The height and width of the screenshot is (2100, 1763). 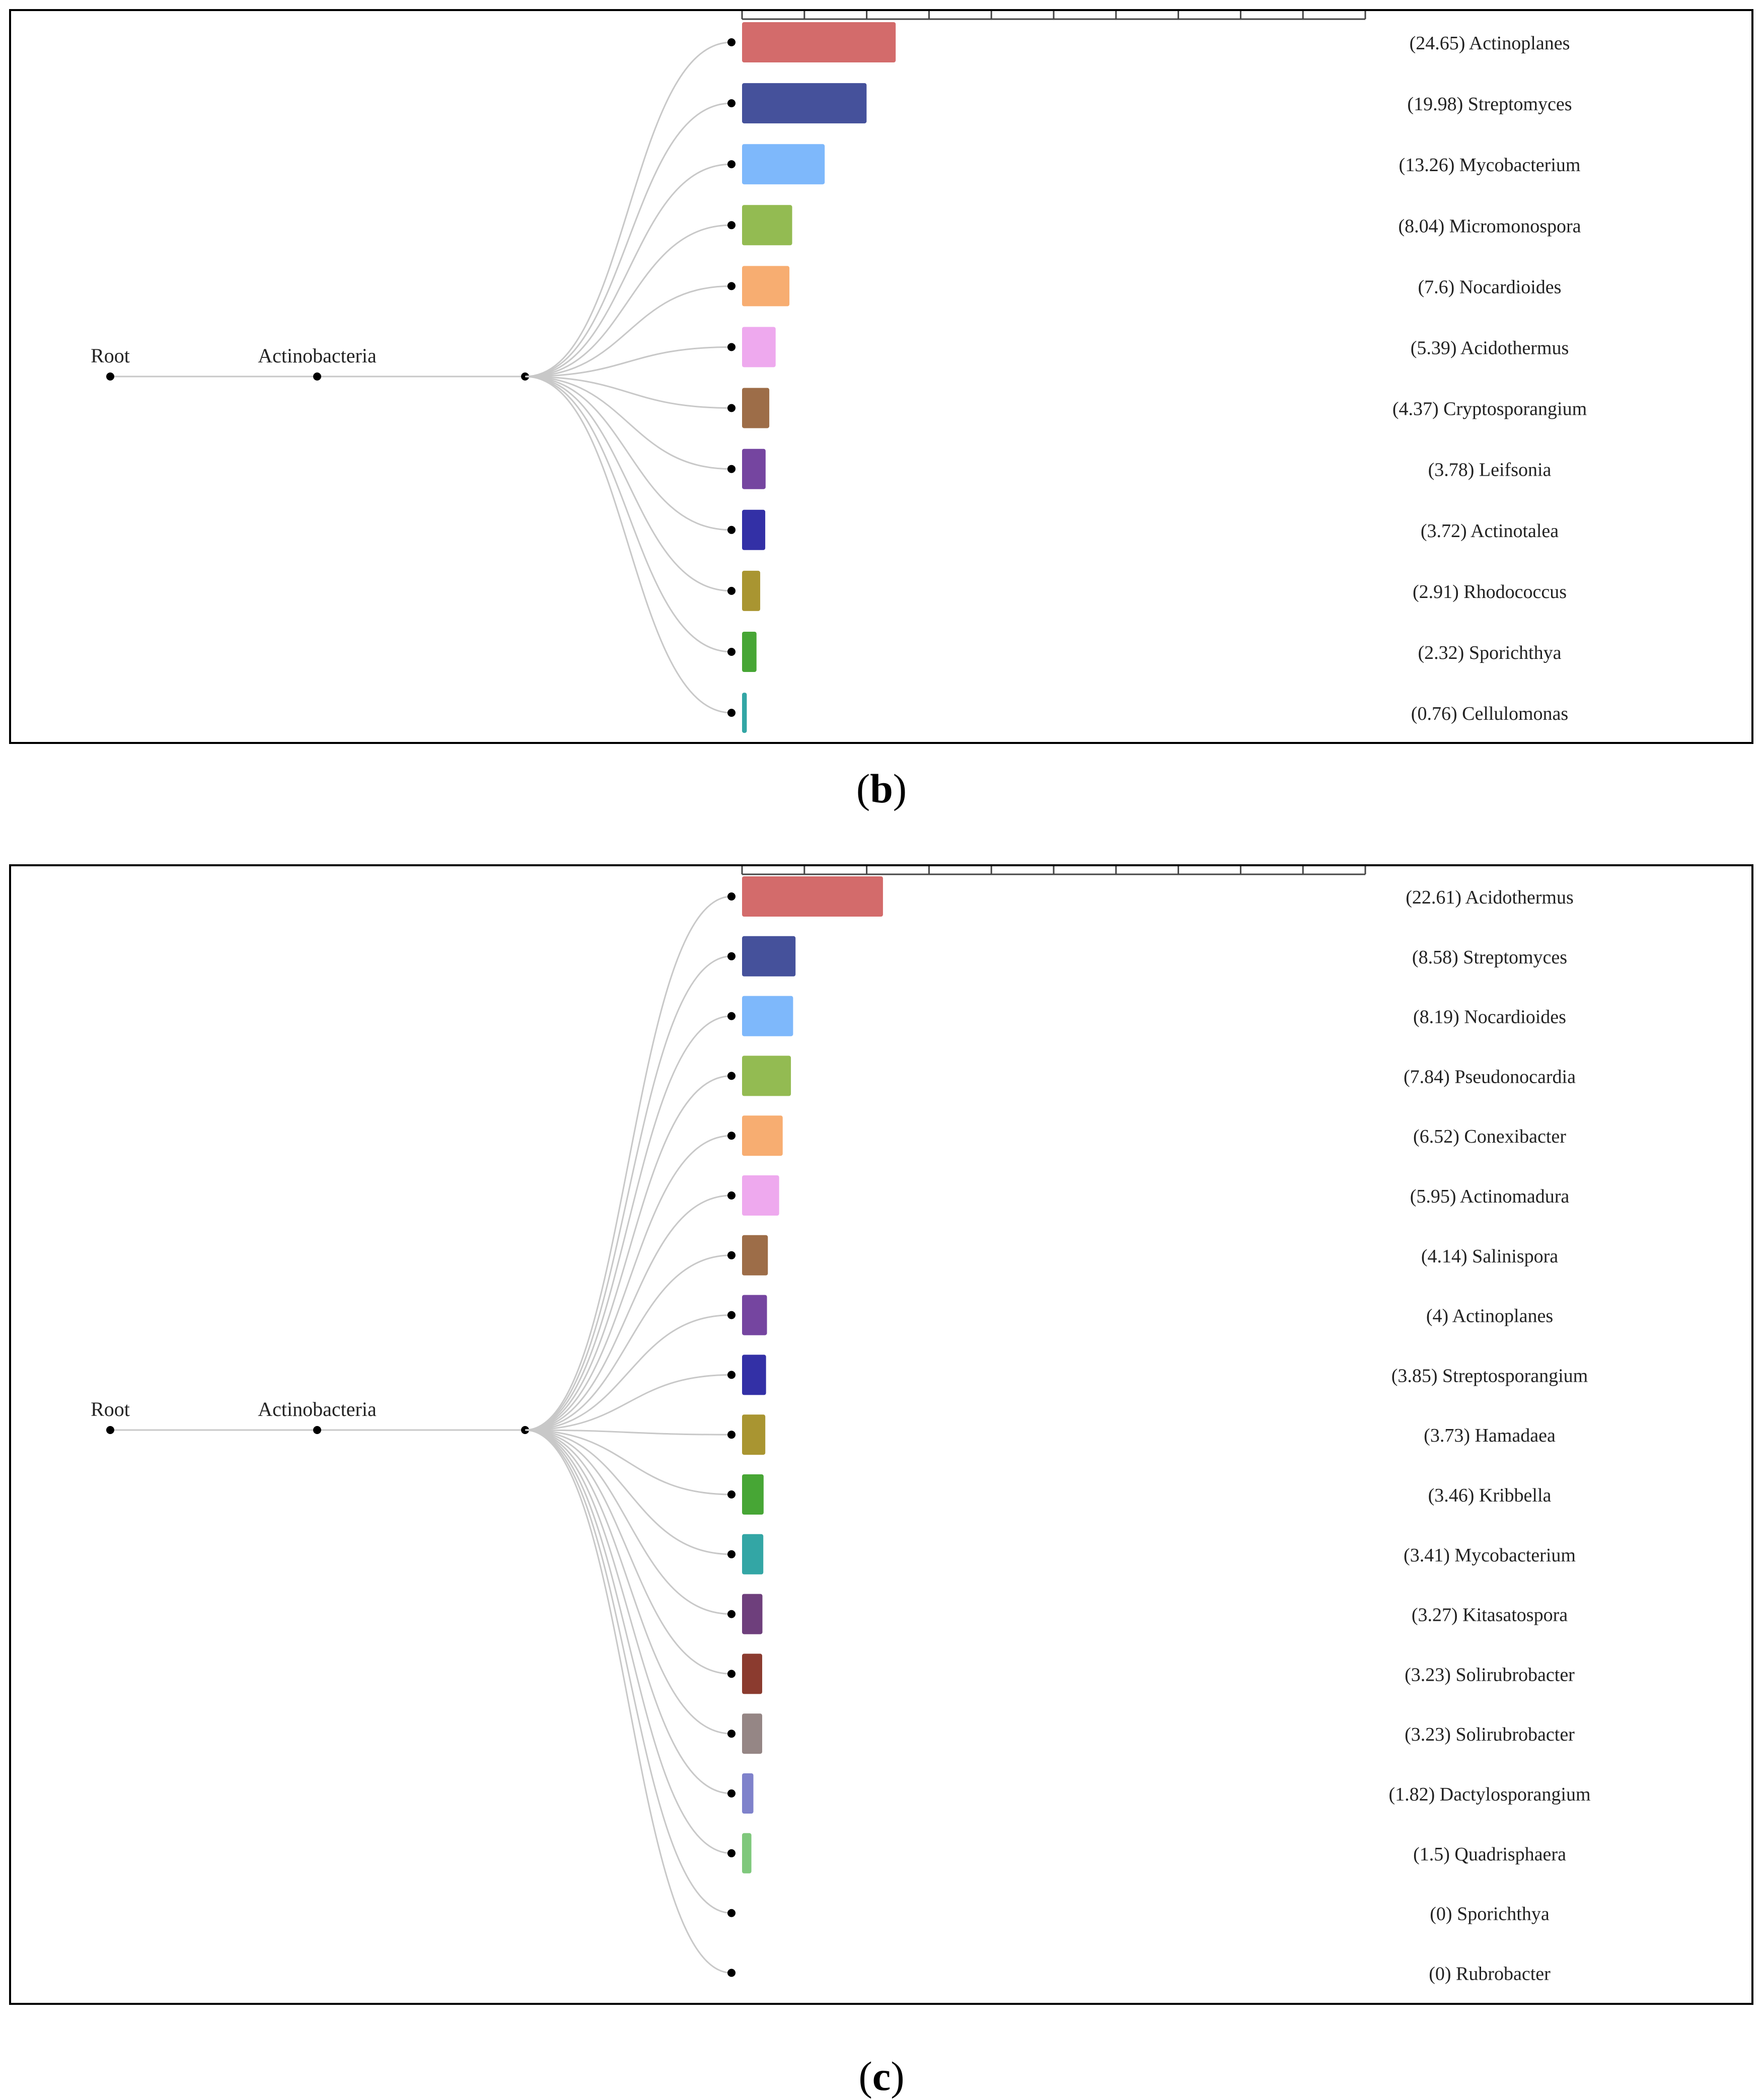 What do you see at coordinates (747, 1853) in the screenshot?
I see `bar-quadrisphaera` at bounding box center [747, 1853].